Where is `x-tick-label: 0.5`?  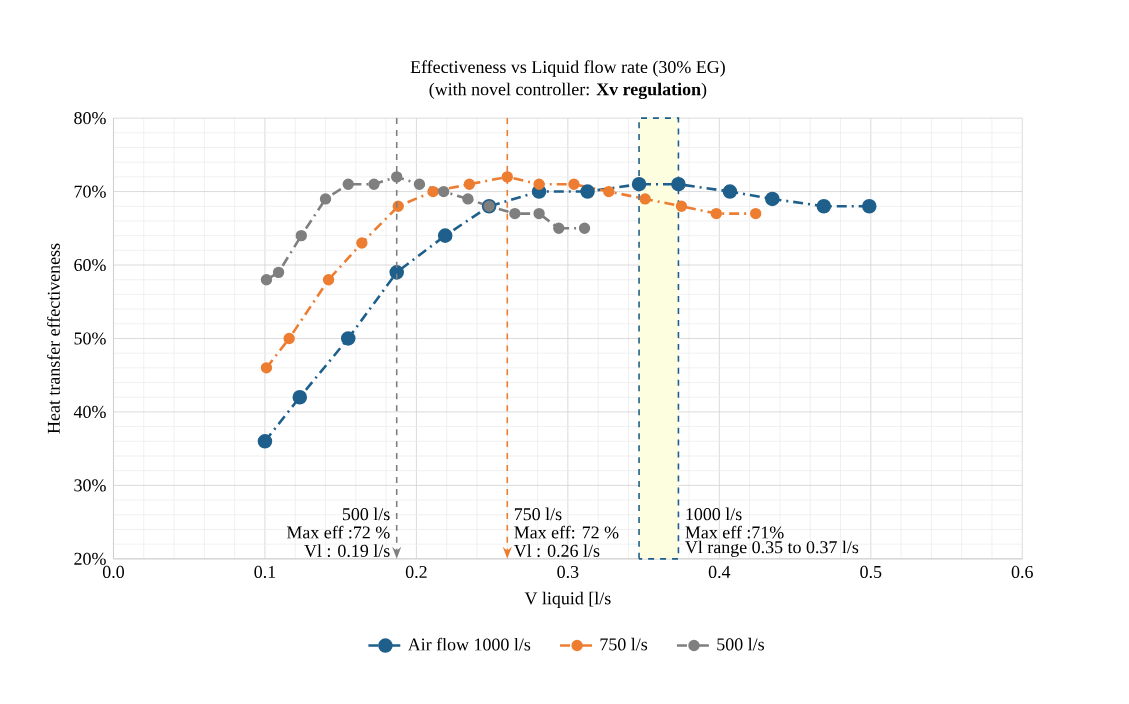 x-tick-label: 0.5 is located at coordinates (871, 572).